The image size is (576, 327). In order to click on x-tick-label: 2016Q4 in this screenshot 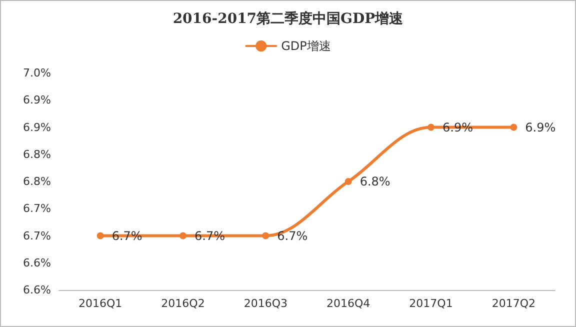, I will do `click(348, 303)`.